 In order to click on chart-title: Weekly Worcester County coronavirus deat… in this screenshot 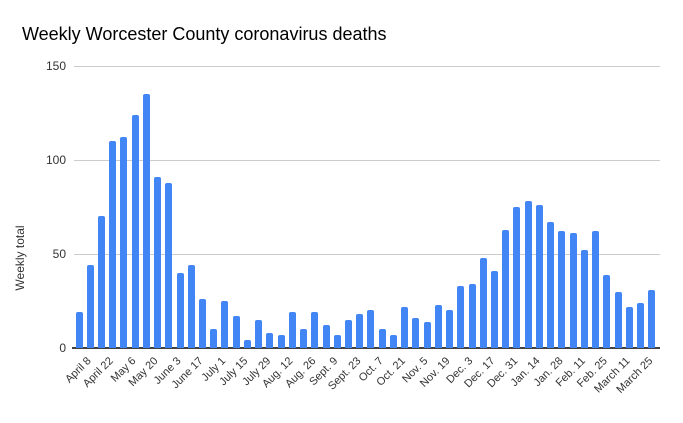, I will do `click(204, 34)`.